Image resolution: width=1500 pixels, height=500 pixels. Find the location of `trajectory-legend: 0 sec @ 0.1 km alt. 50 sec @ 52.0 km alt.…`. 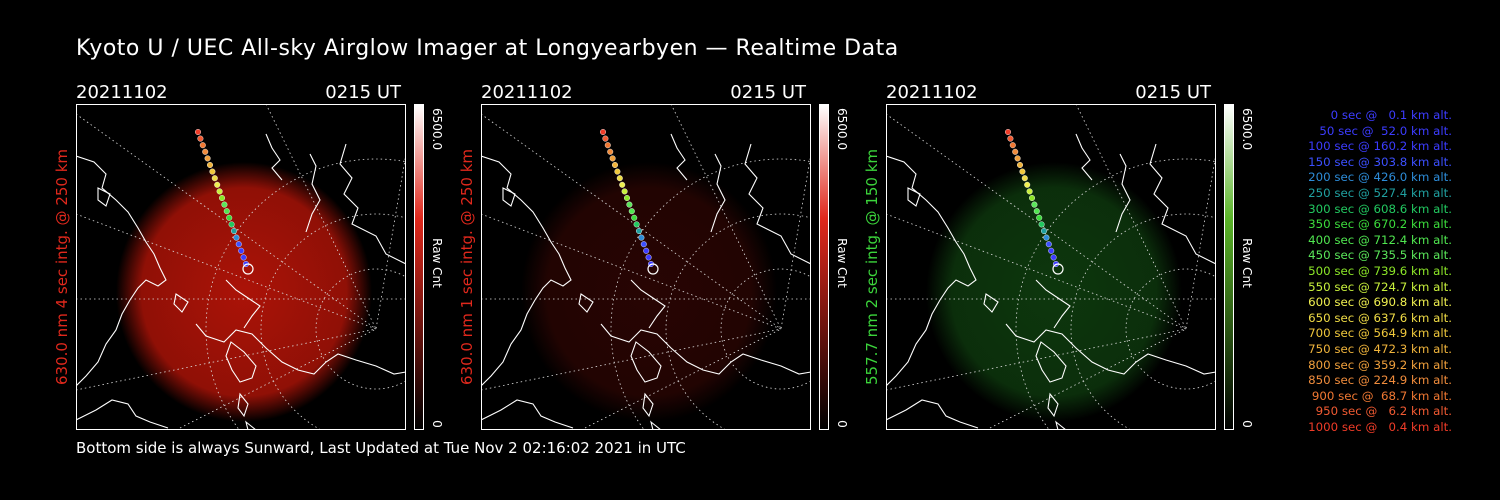

trajectory-legend: 0 sec @ 0.1 km alt. 50 sec @ 52.0 km alt.… is located at coordinates (1357, 271).